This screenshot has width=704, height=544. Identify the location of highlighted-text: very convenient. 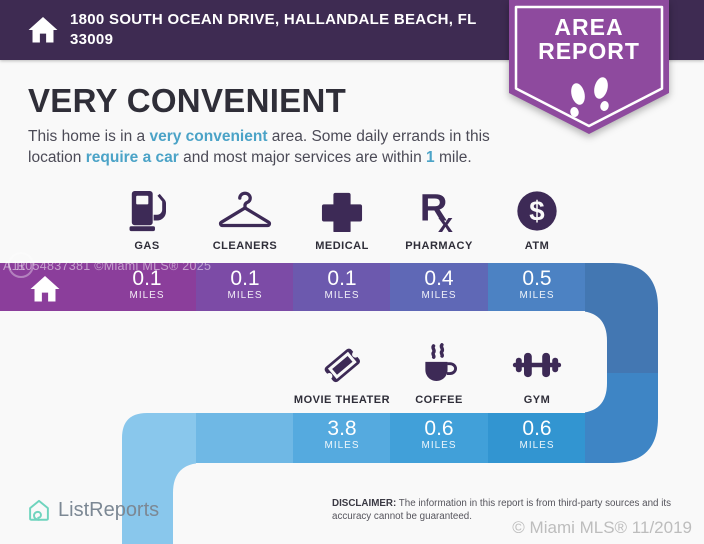
(208, 136).